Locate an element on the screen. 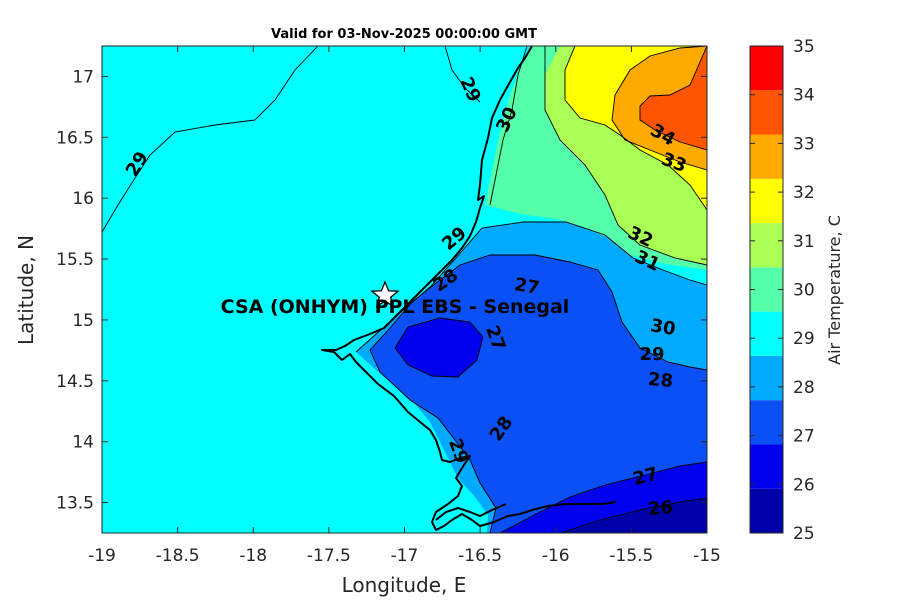  x-tick-label: -15 is located at coordinates (707, 556).